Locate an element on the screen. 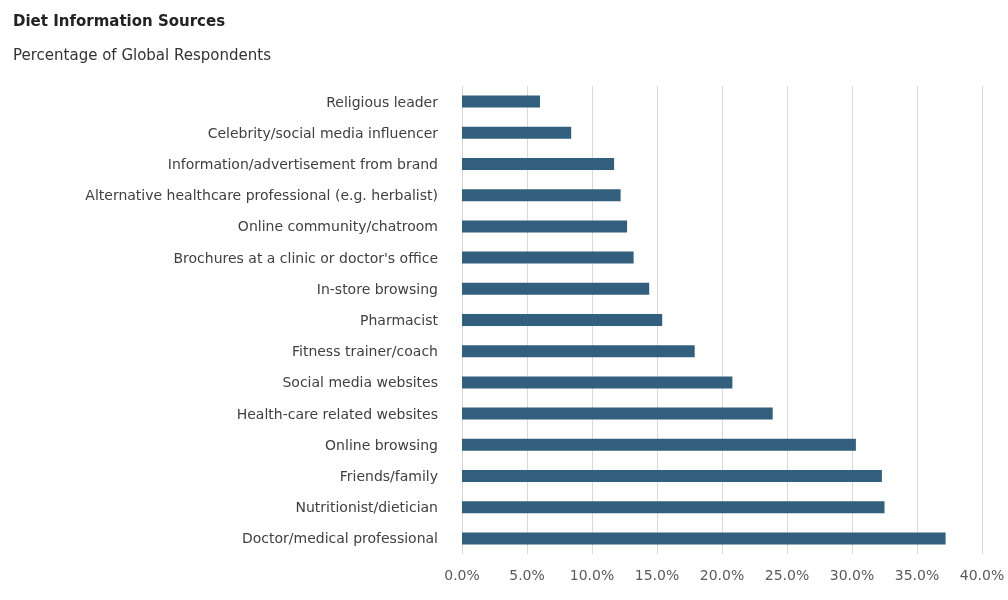  x-tick-label: 10.0% is located at coordinates (592, 575).